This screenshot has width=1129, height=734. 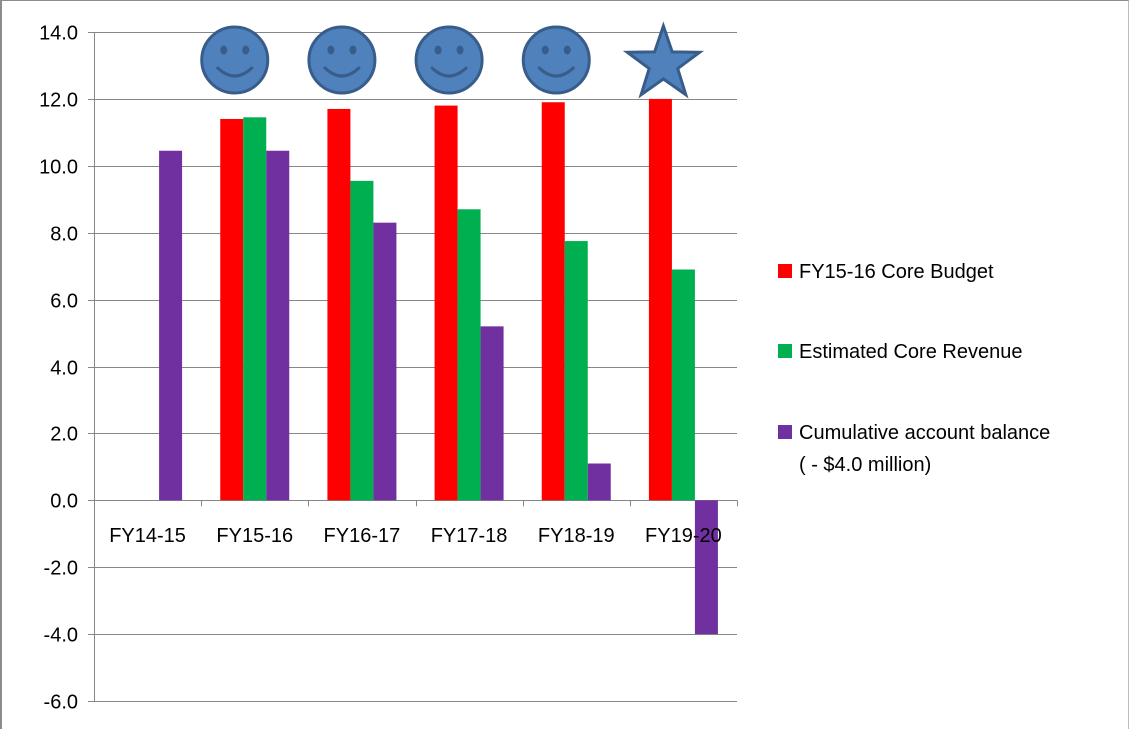 I want to click on y-tick-label: 8.0, so click(x=64, y=235).